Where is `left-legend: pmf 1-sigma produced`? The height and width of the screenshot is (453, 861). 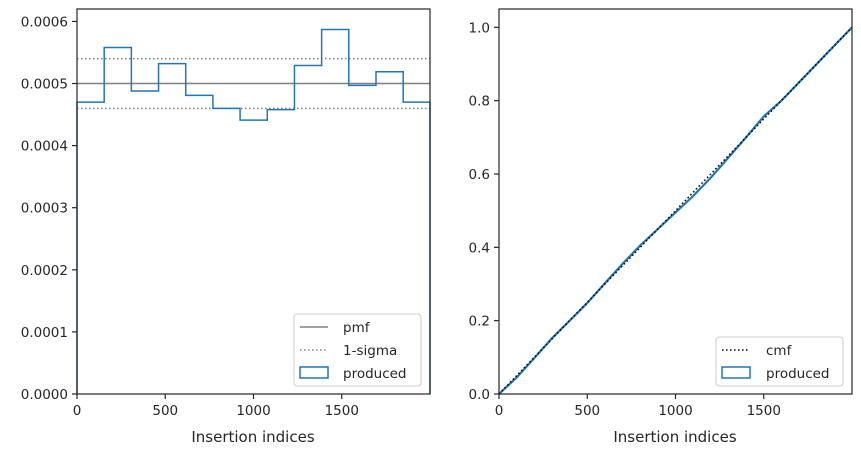 left-legend: pmf 1-sigma produced is located at coordinates (357, 350).